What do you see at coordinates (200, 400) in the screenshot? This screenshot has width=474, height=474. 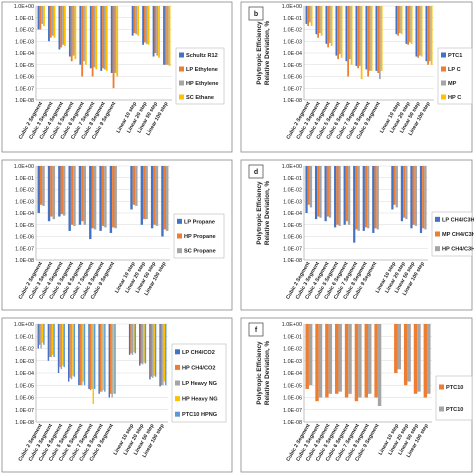 I see `legend-label: HP Heavy NG` at bounding box center [200, 400].